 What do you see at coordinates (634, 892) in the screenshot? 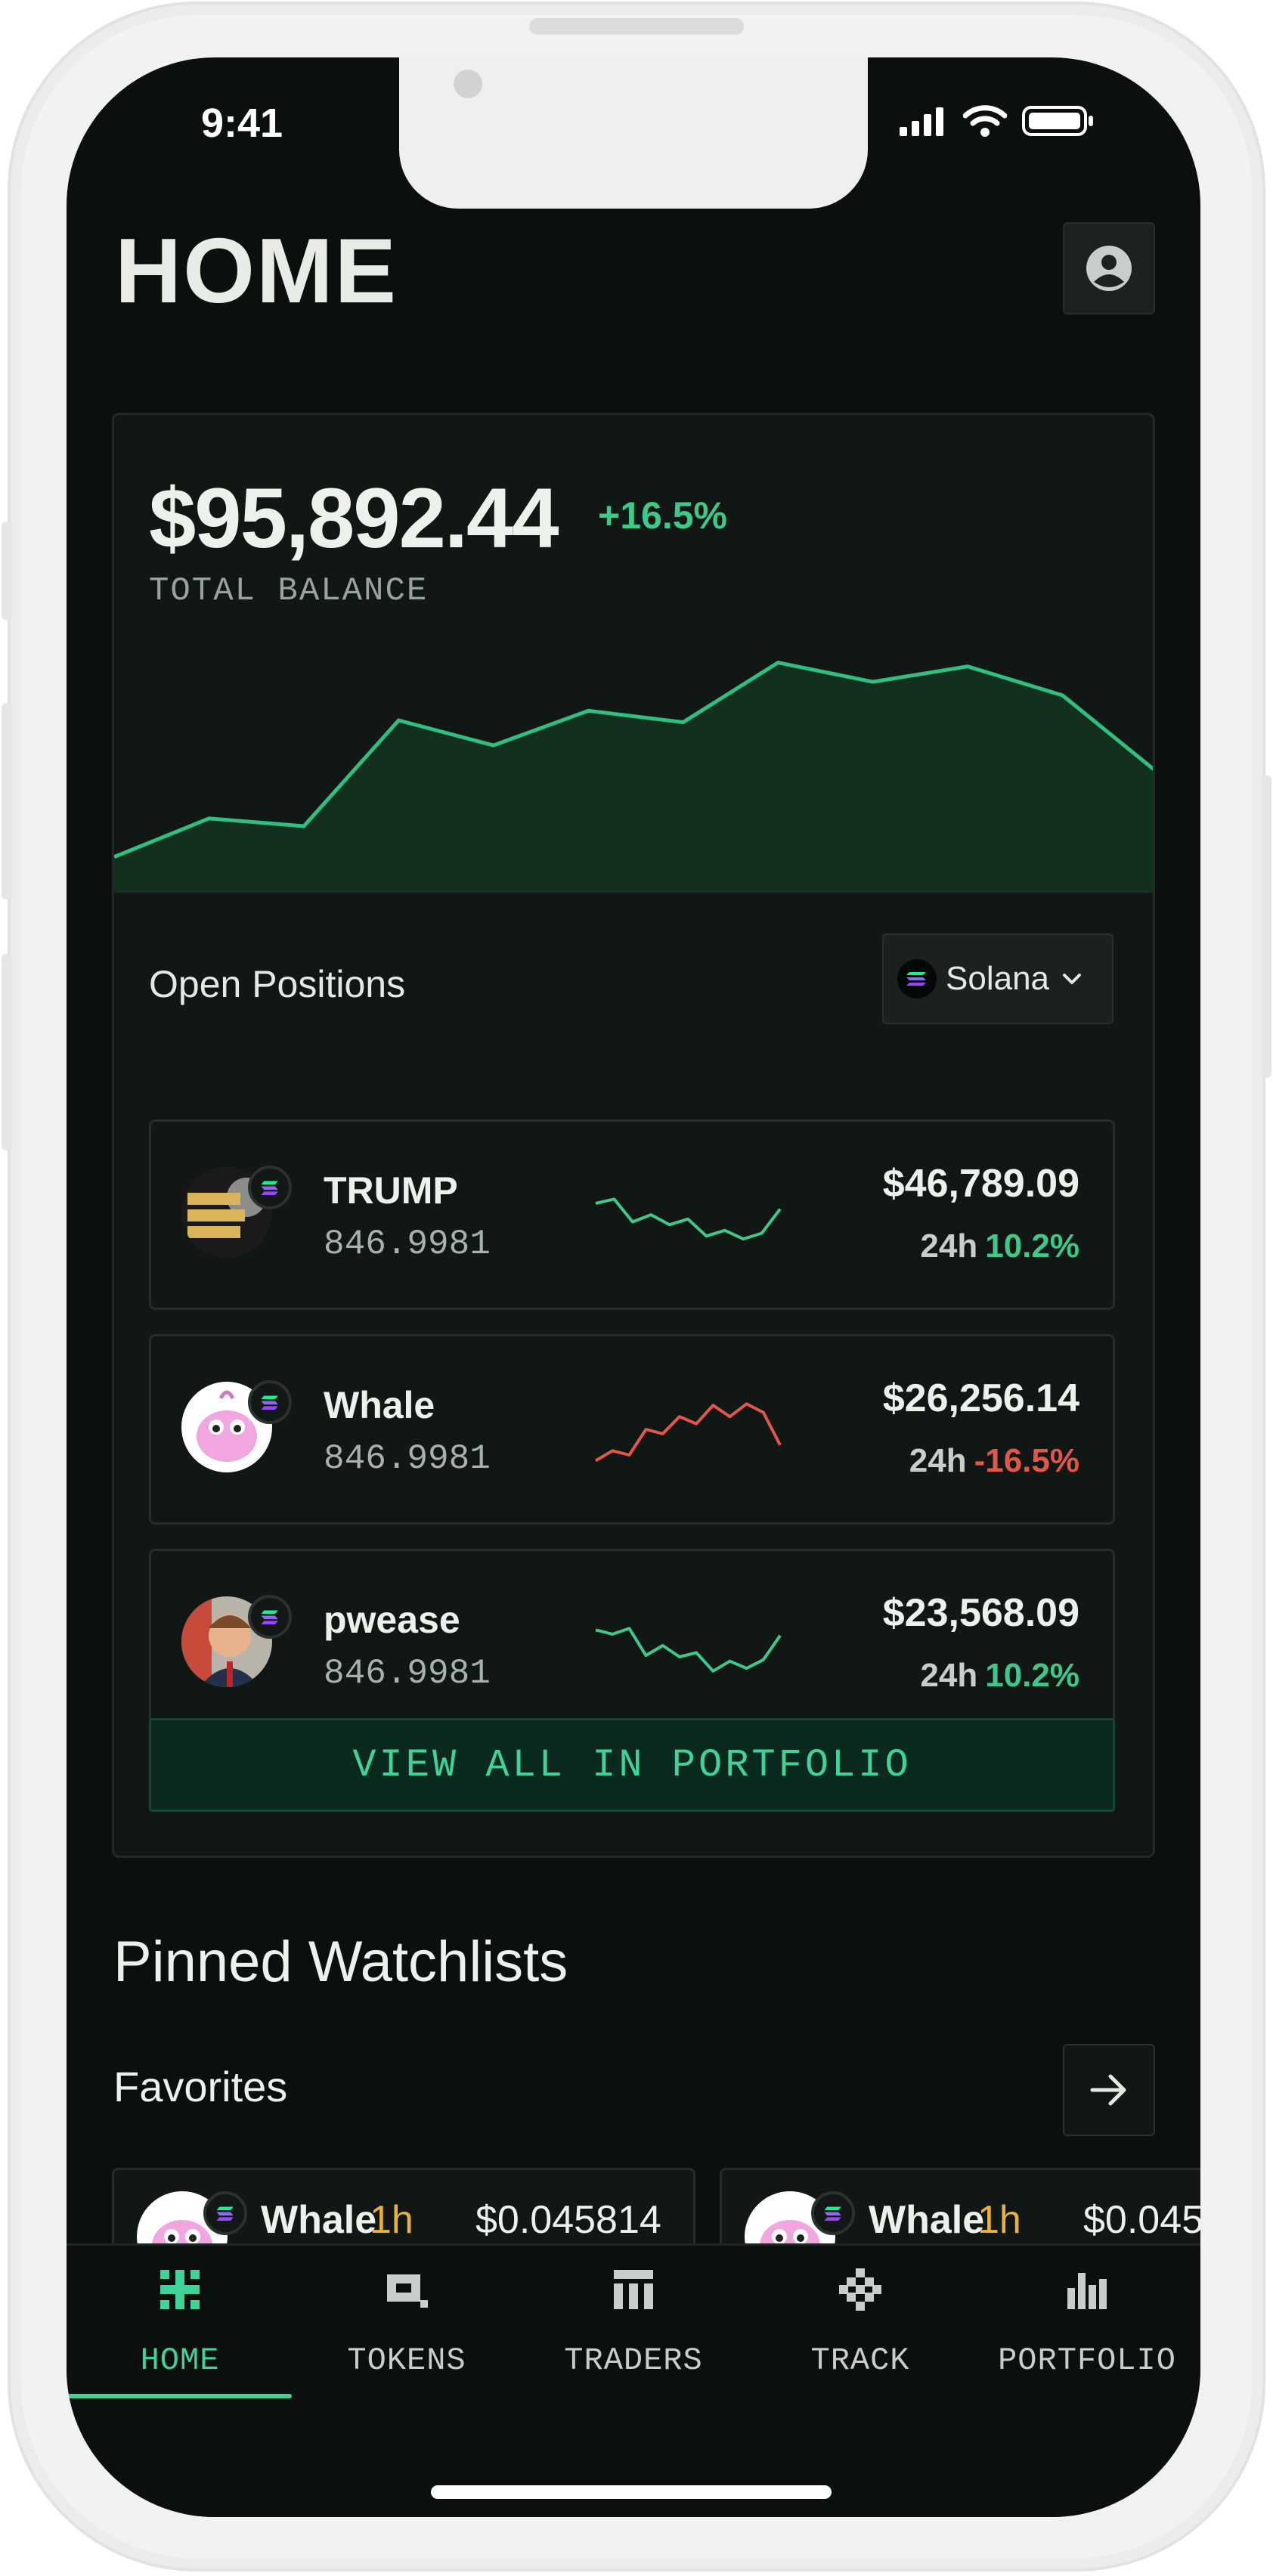
I see `card-divider` at bounding box center [634, 892].